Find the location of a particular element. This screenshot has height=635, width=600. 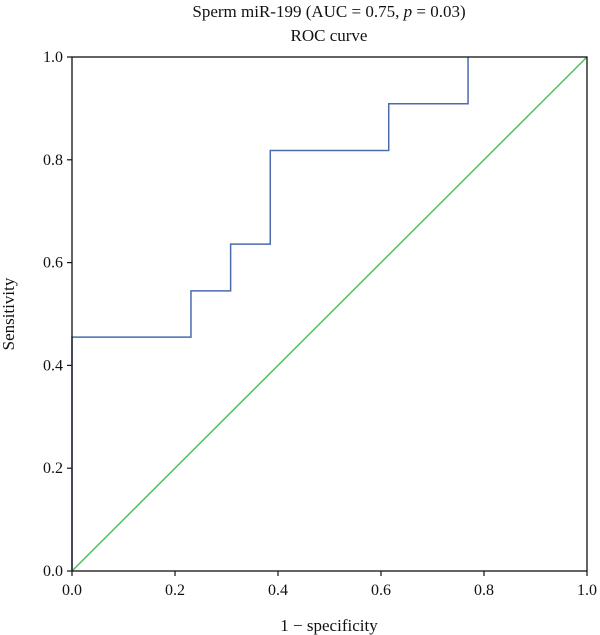

y-tick-label: 0.2 is located at coordinates (53, 468).